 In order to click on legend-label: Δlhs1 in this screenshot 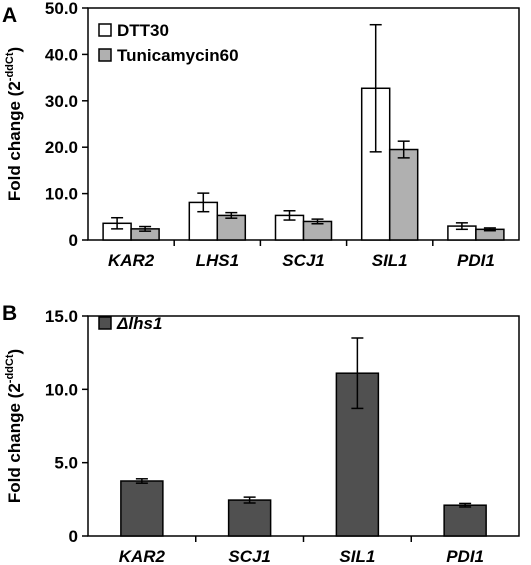, I will do `click(139, 323)`.